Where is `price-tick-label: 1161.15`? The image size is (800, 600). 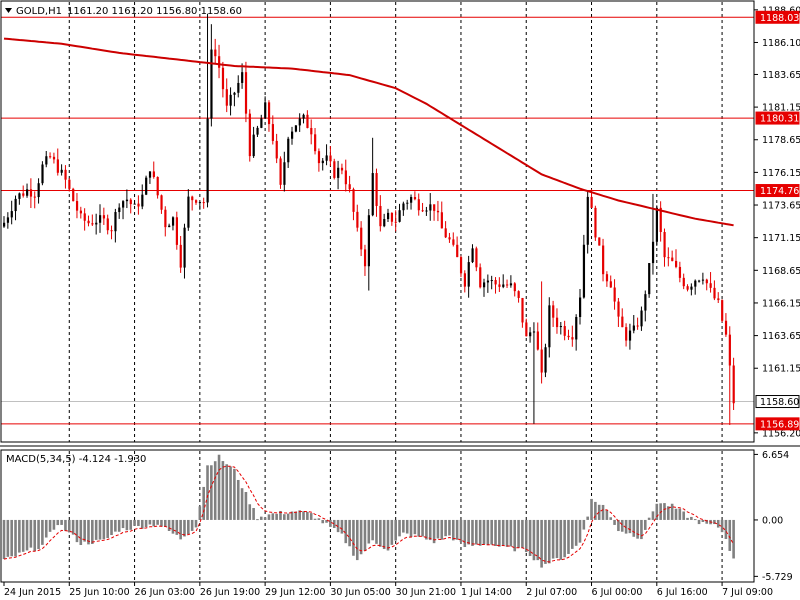
price-tick-label: 1161.15 is located at coordinates (781, 369).